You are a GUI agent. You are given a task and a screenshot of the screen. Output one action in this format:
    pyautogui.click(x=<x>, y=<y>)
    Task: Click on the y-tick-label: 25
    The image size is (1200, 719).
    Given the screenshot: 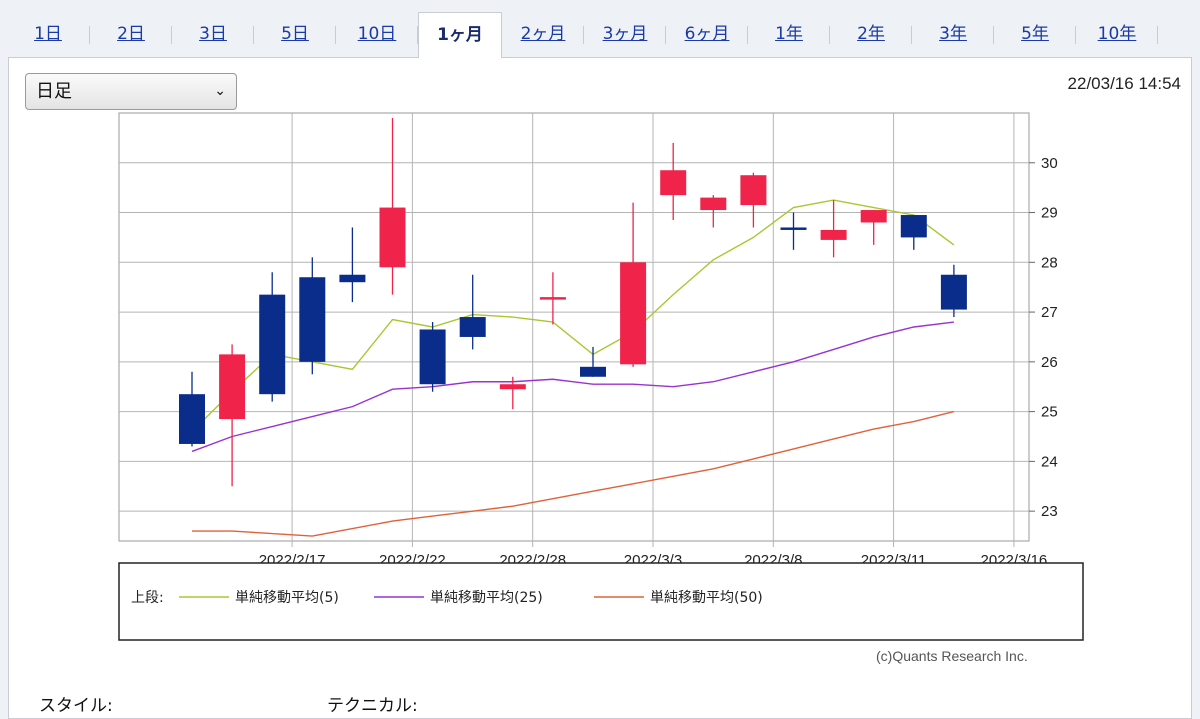 What is the action you would take?
    pyautogui.click(x=1049, y=412)
    